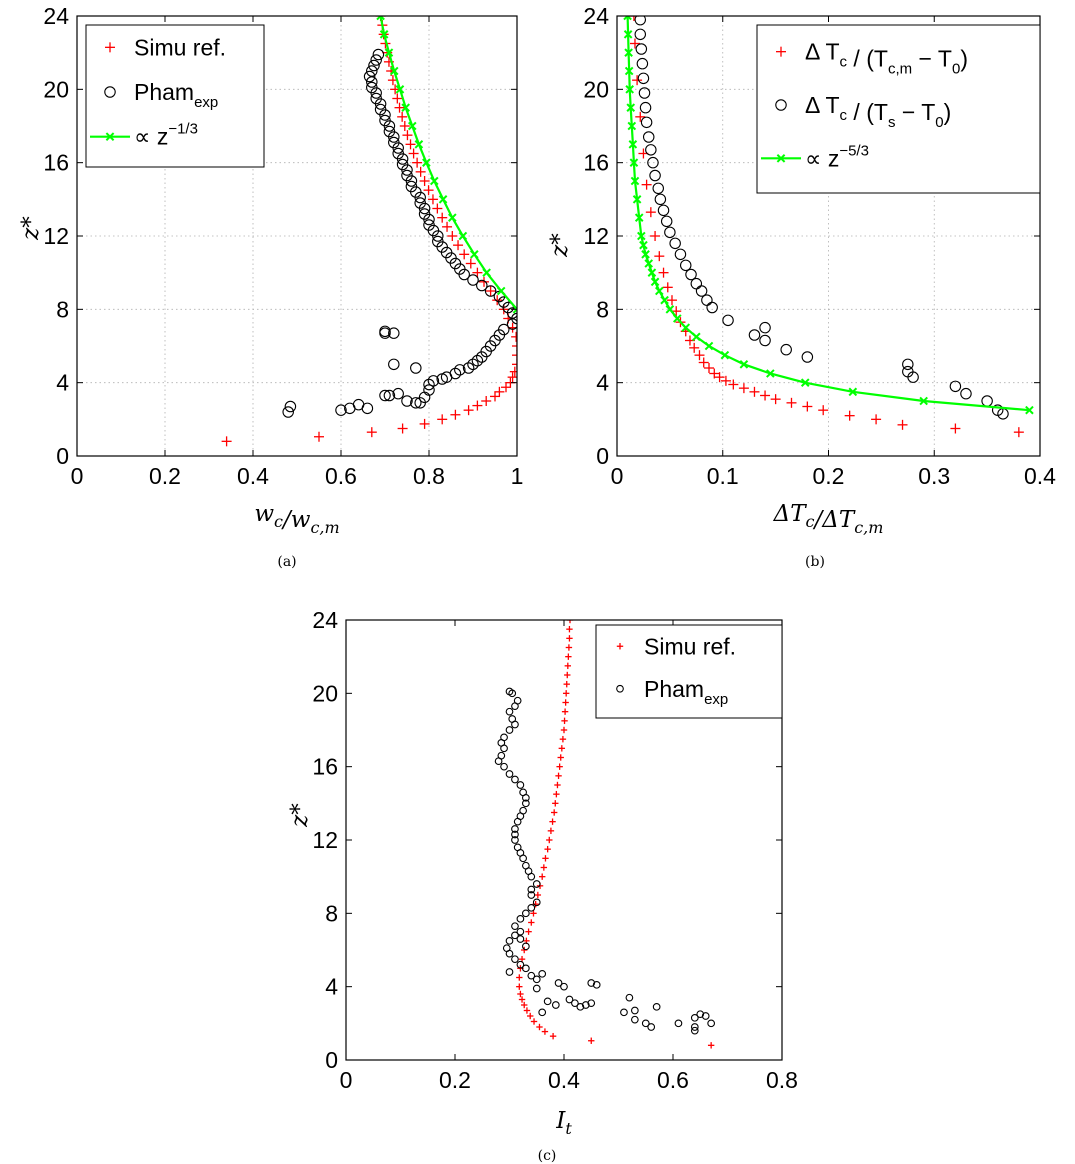 This screenshot has width=1075, height=1164. What do you see at coordinates (296, 519) in the screenshot?
I see `x-axis-label: wc/wc,m` at bounding box center [296, 519].